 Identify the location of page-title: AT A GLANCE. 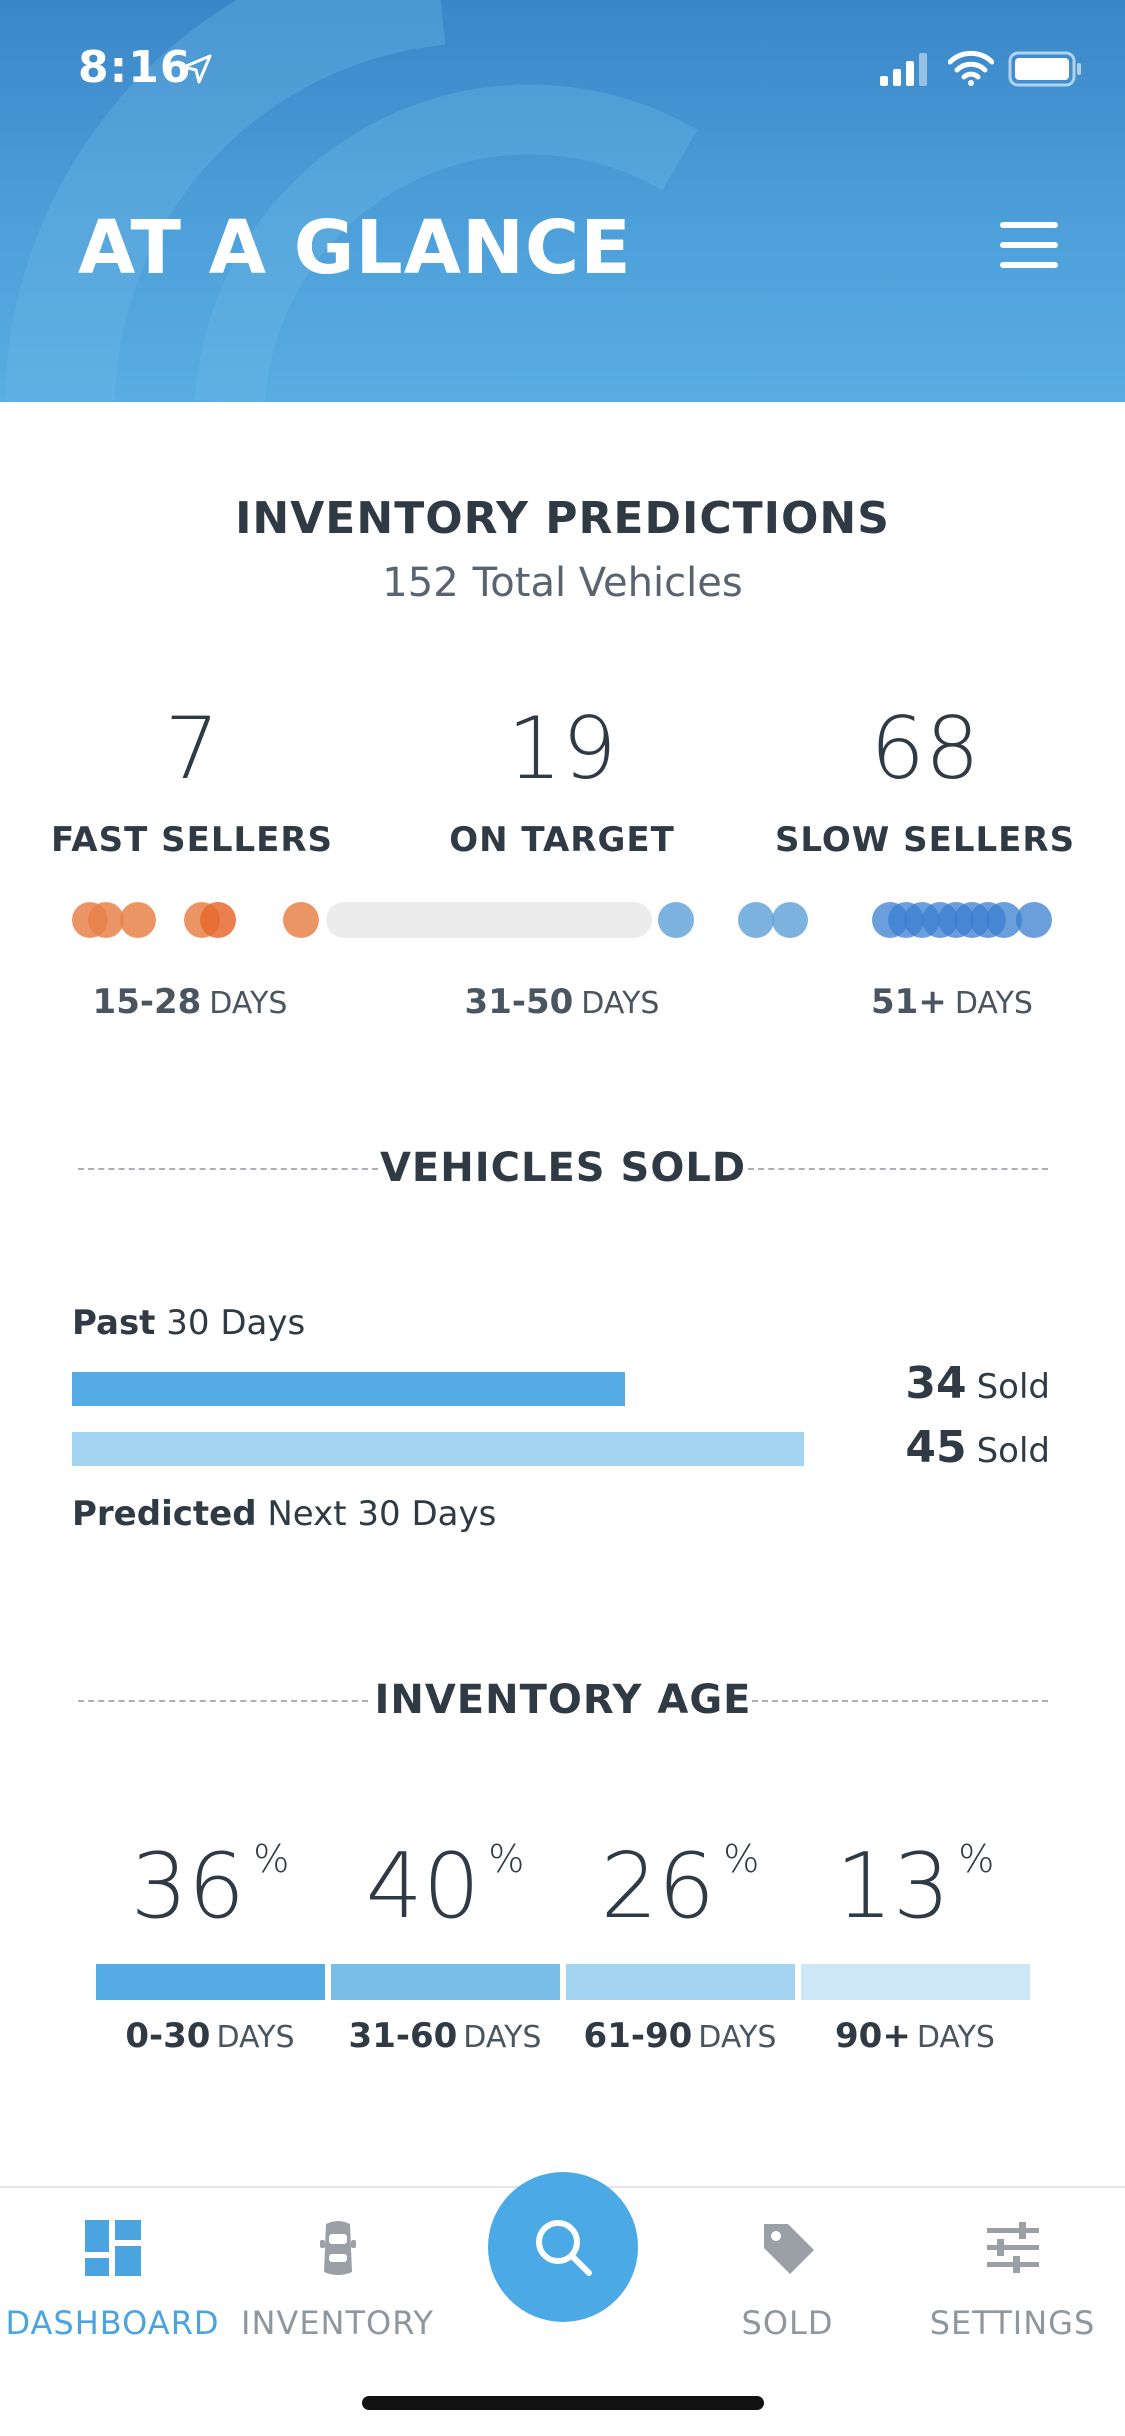
(355, 248).